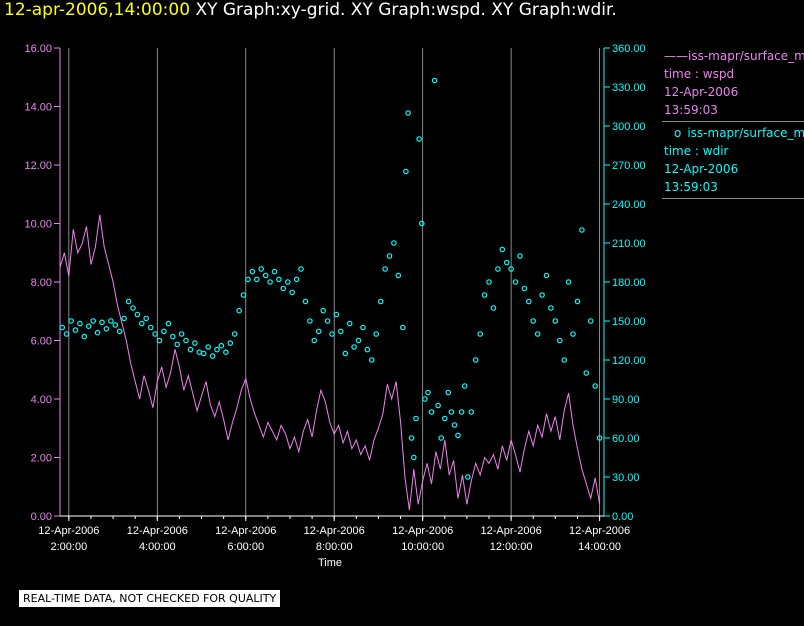 This screenshot has height=626, width=804. What do you see at coordinates (68, 547) in the screenshot?
I see `x-tick-label-time: 2:00:00` at bounding box center [68, 547].